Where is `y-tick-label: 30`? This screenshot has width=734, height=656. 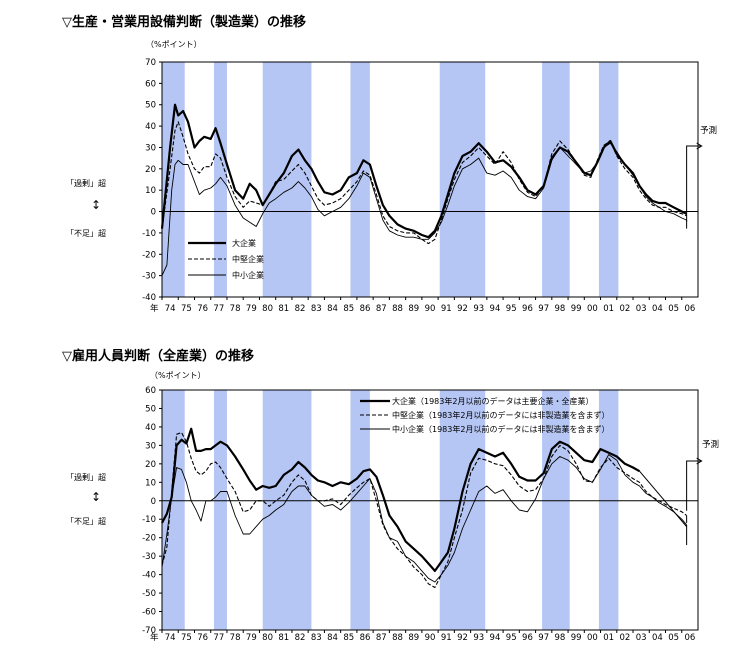
y-tick-label: 30 is located at coordinates (150, 446).